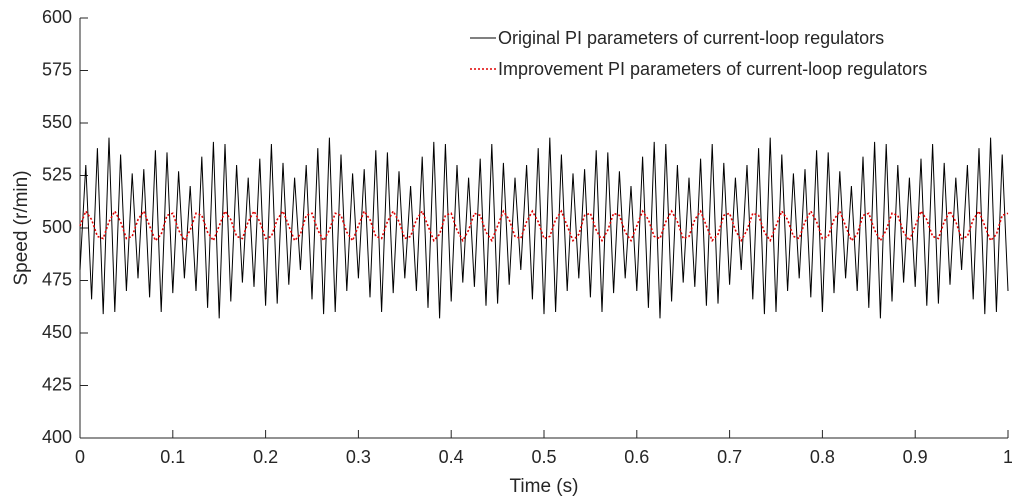 The width and height of the screenshot is (1012, 504). I want to click on y-axis-label: Speed (r/min), so click(21, 227).